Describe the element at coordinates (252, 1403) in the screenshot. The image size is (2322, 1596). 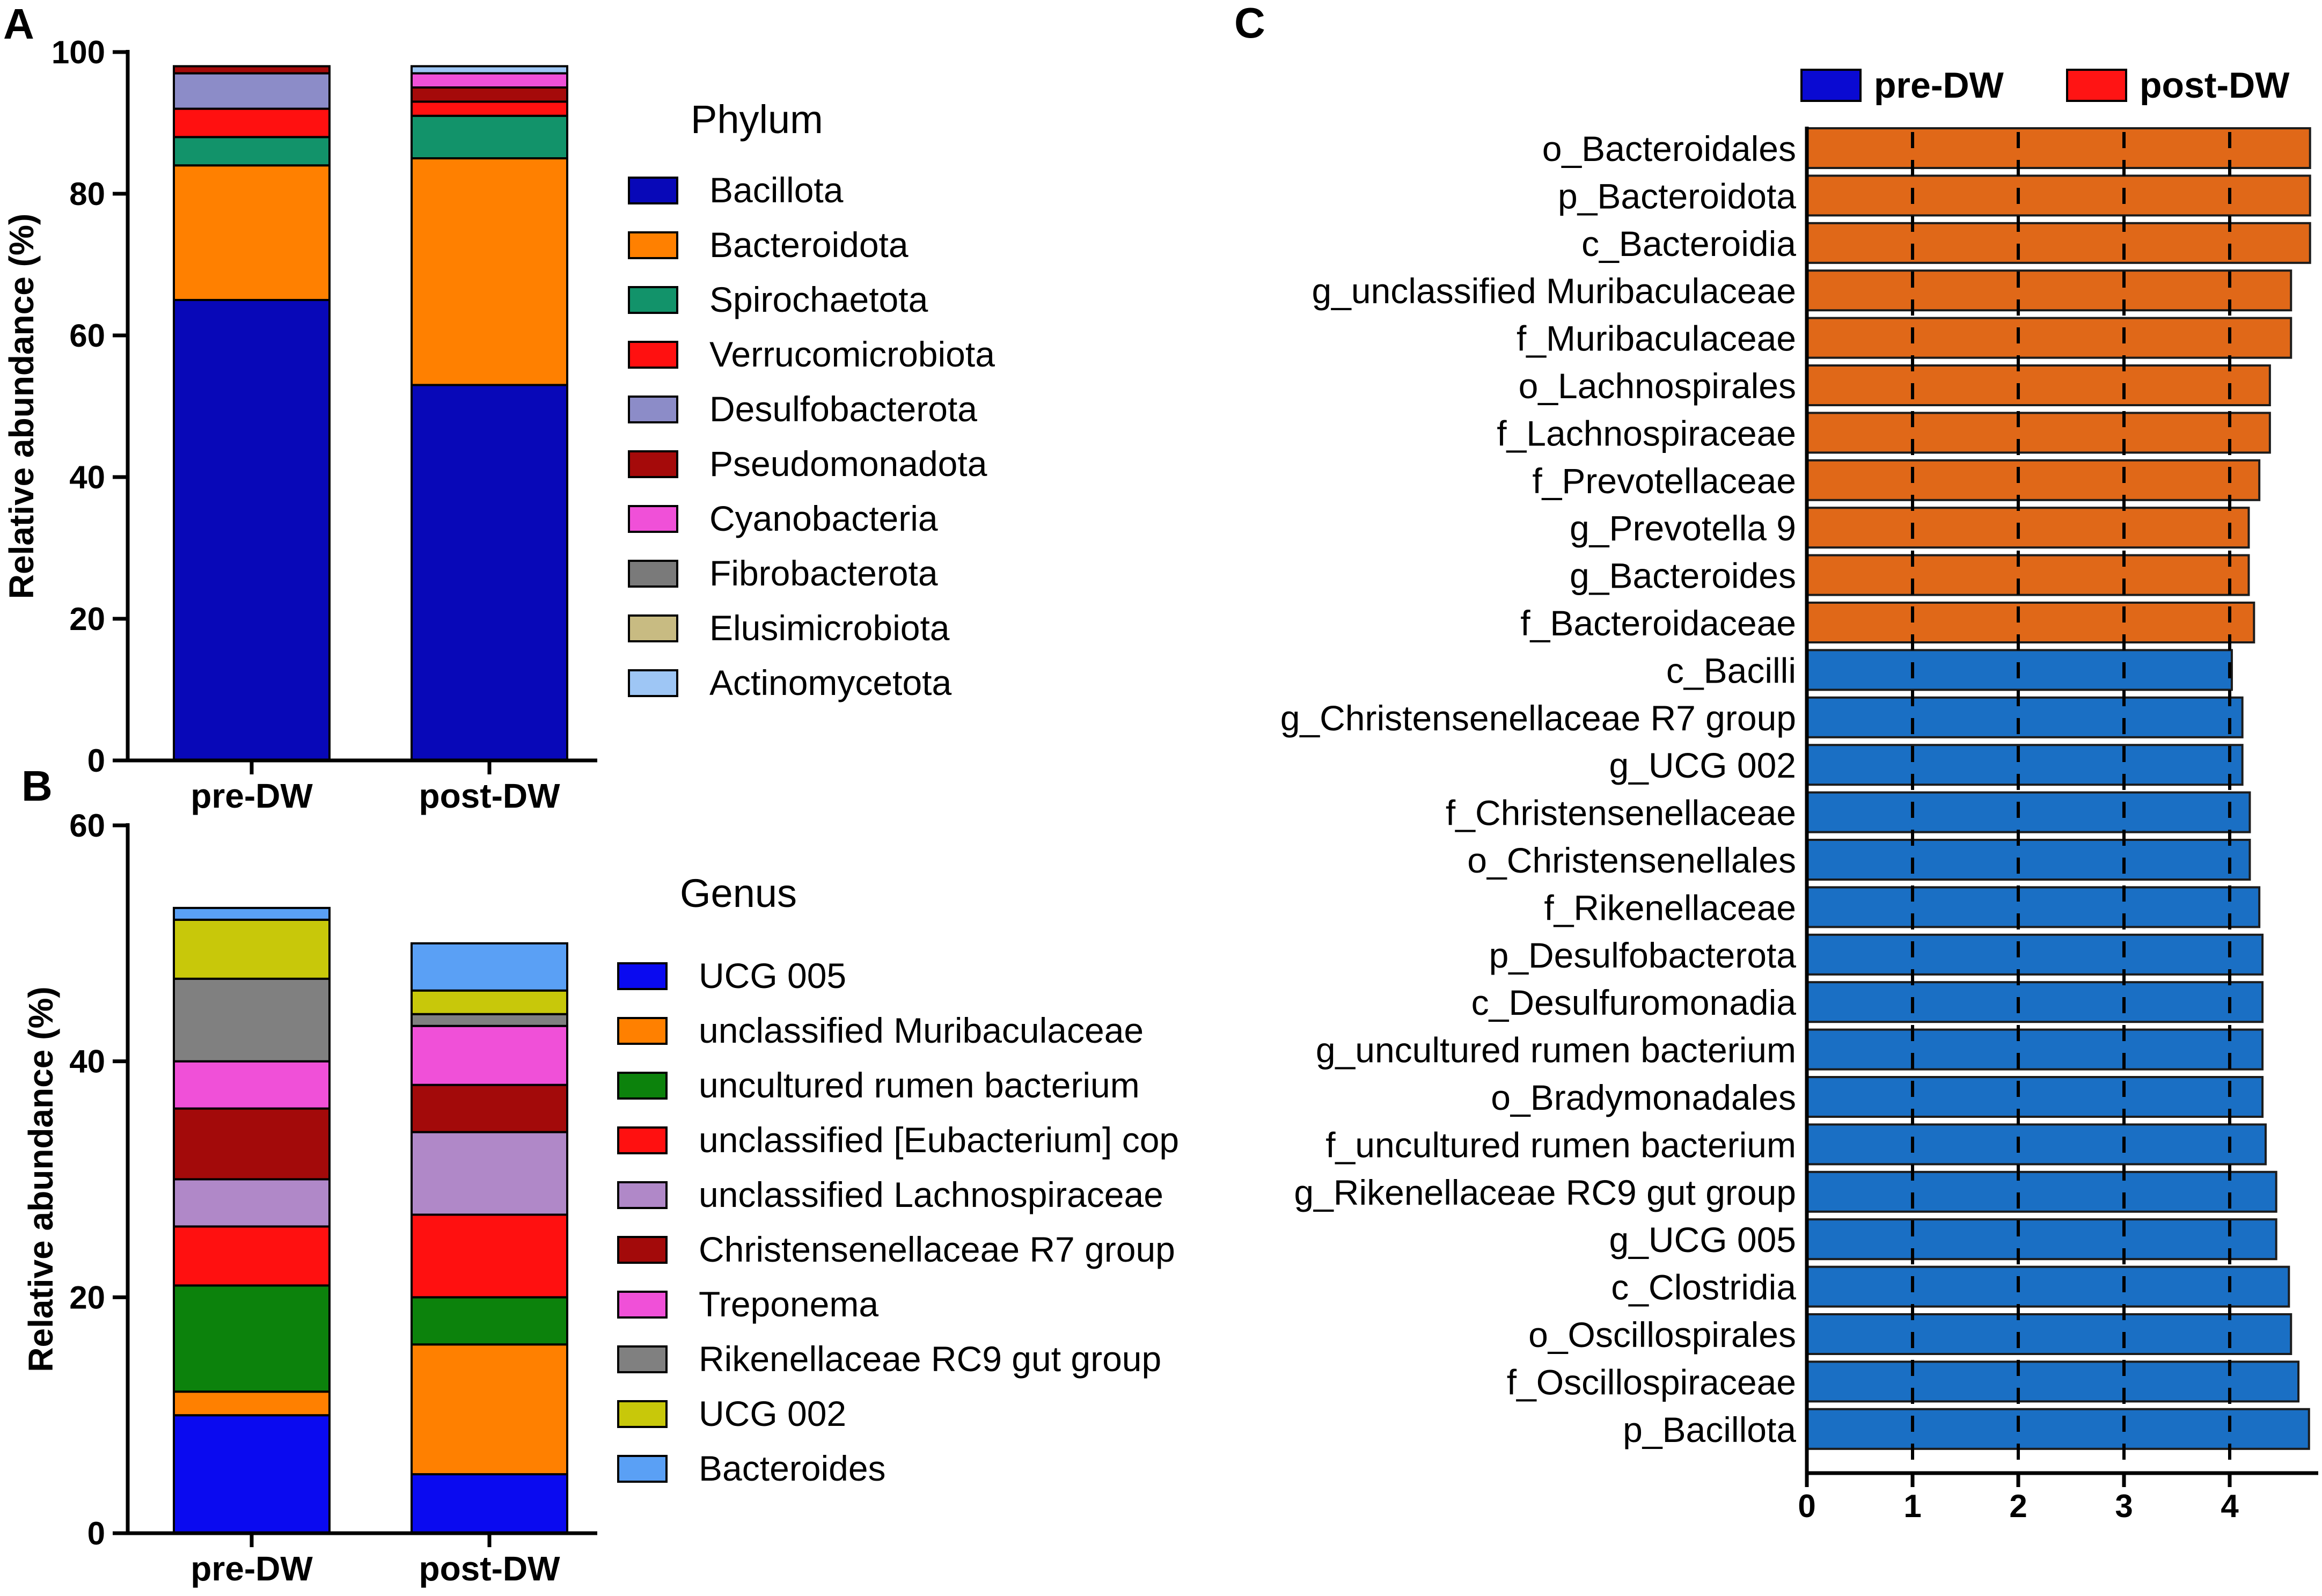
I see `bar-segment-pre-dw-unclassified-muribaculaceae` at that location.